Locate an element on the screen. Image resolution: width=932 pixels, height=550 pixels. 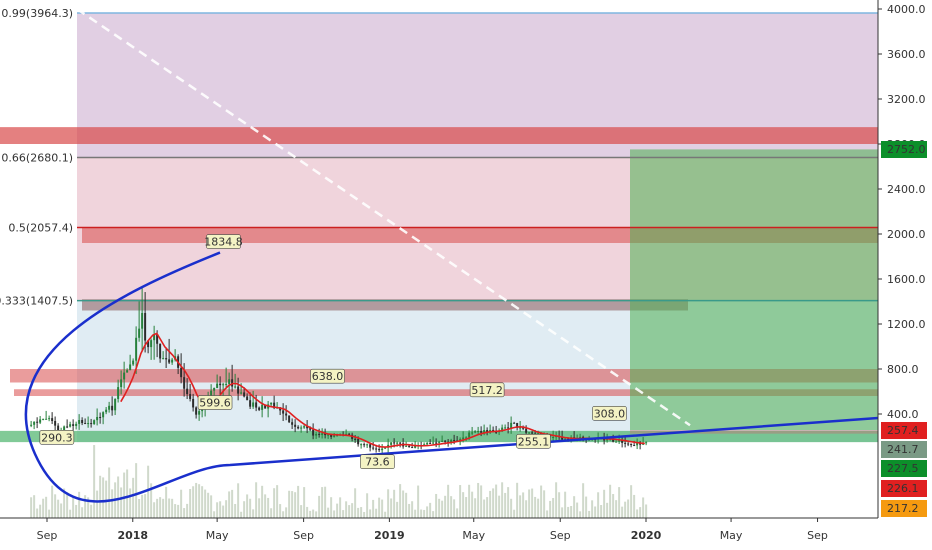
annotation-box is located at coordinates (487, 390).